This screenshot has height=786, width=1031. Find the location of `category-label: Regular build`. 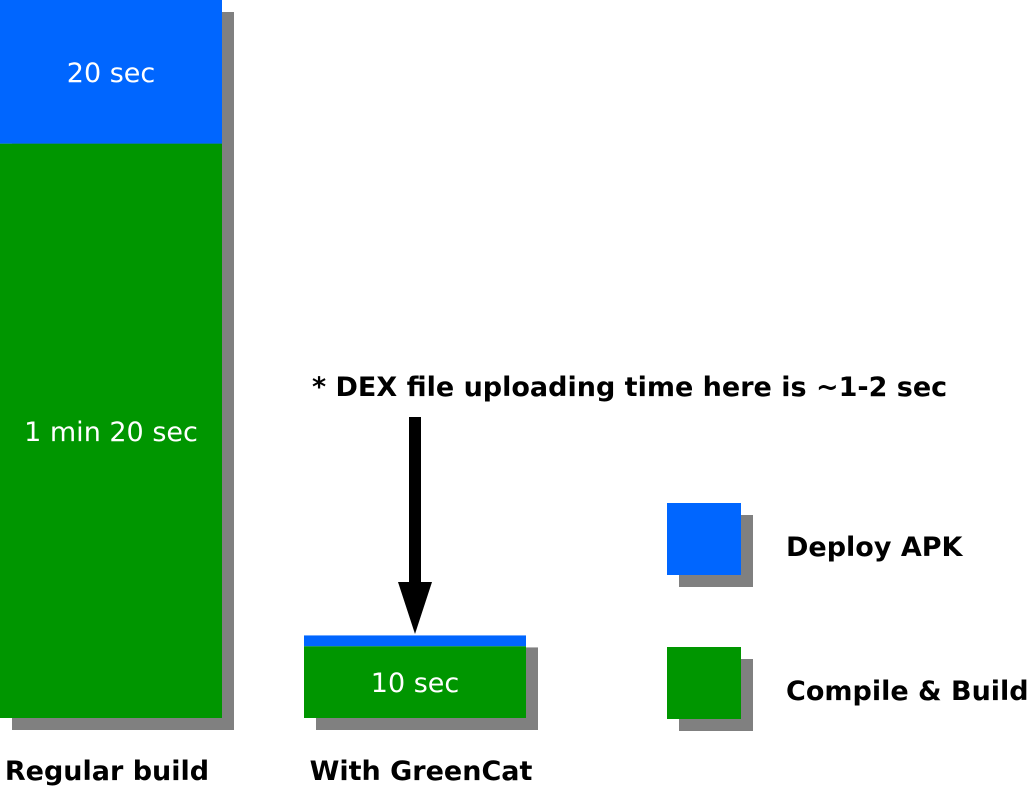

category-label: Regular build is located at coordinates (107, 771).